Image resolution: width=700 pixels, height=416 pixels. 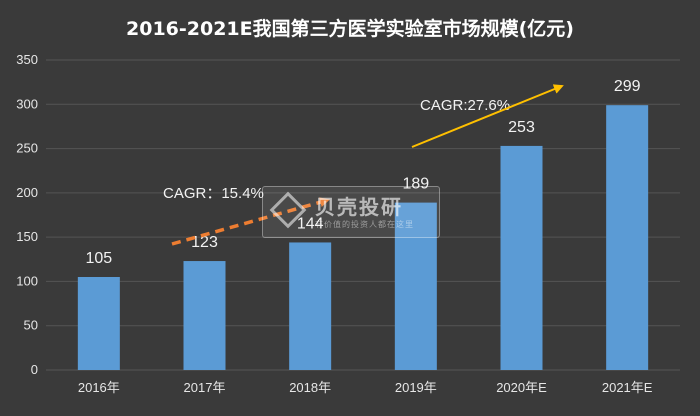 I want to click on y-tick-label: 50, so click(x=31, y=325).